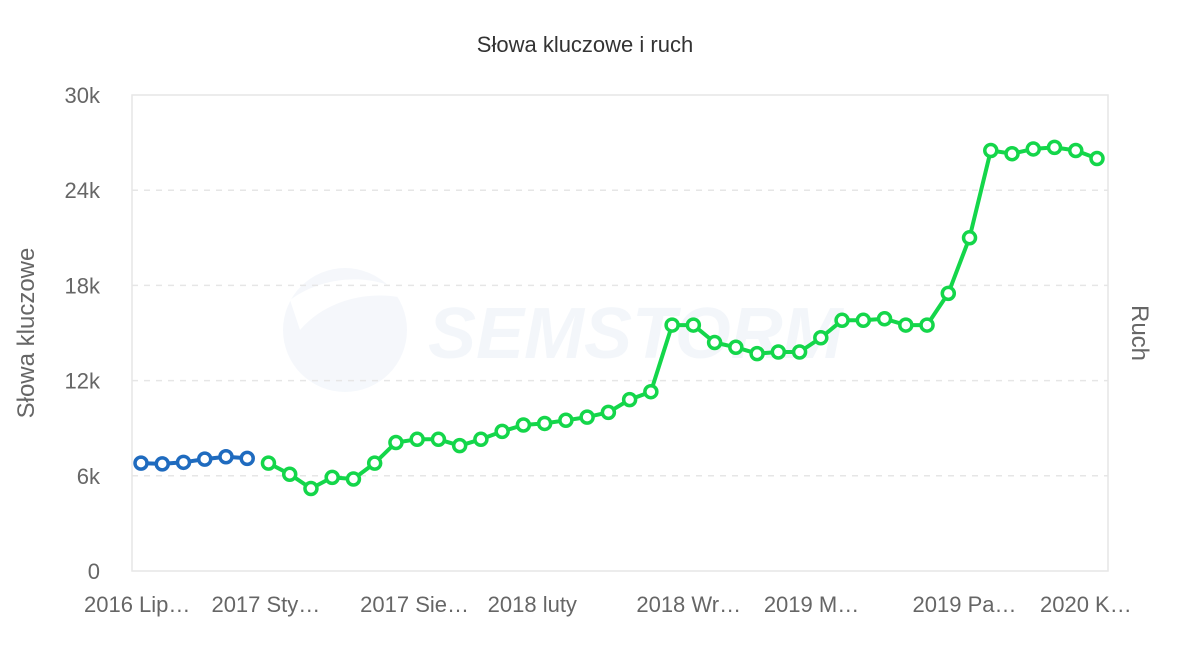 This screenshot has width=1185, height=654. Describe the element at coordinates (636, 334) in the screenshot. I see `watermark-text: SEMSTORM` at that location.